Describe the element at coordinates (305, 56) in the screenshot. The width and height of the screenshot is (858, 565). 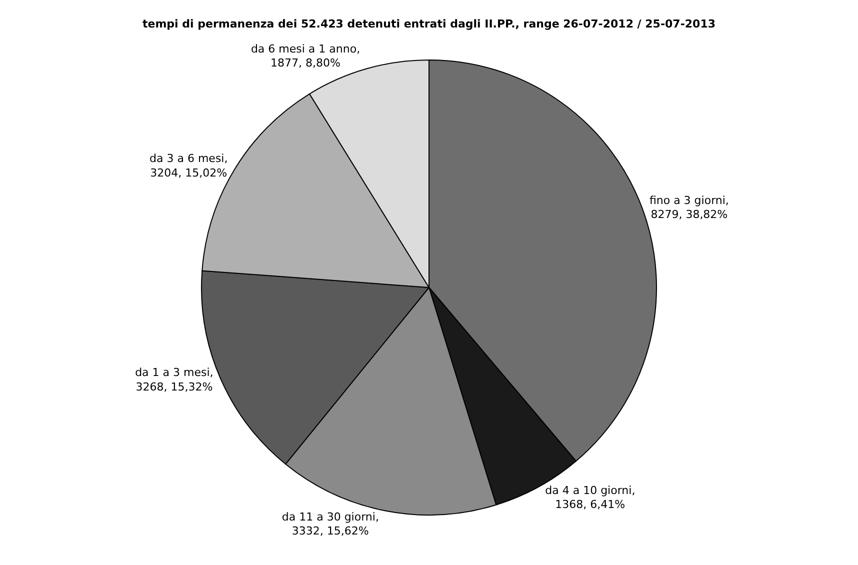
I see `slice-label: da 6 mesi a 1 anno, 1877, 8,80%` at that location.